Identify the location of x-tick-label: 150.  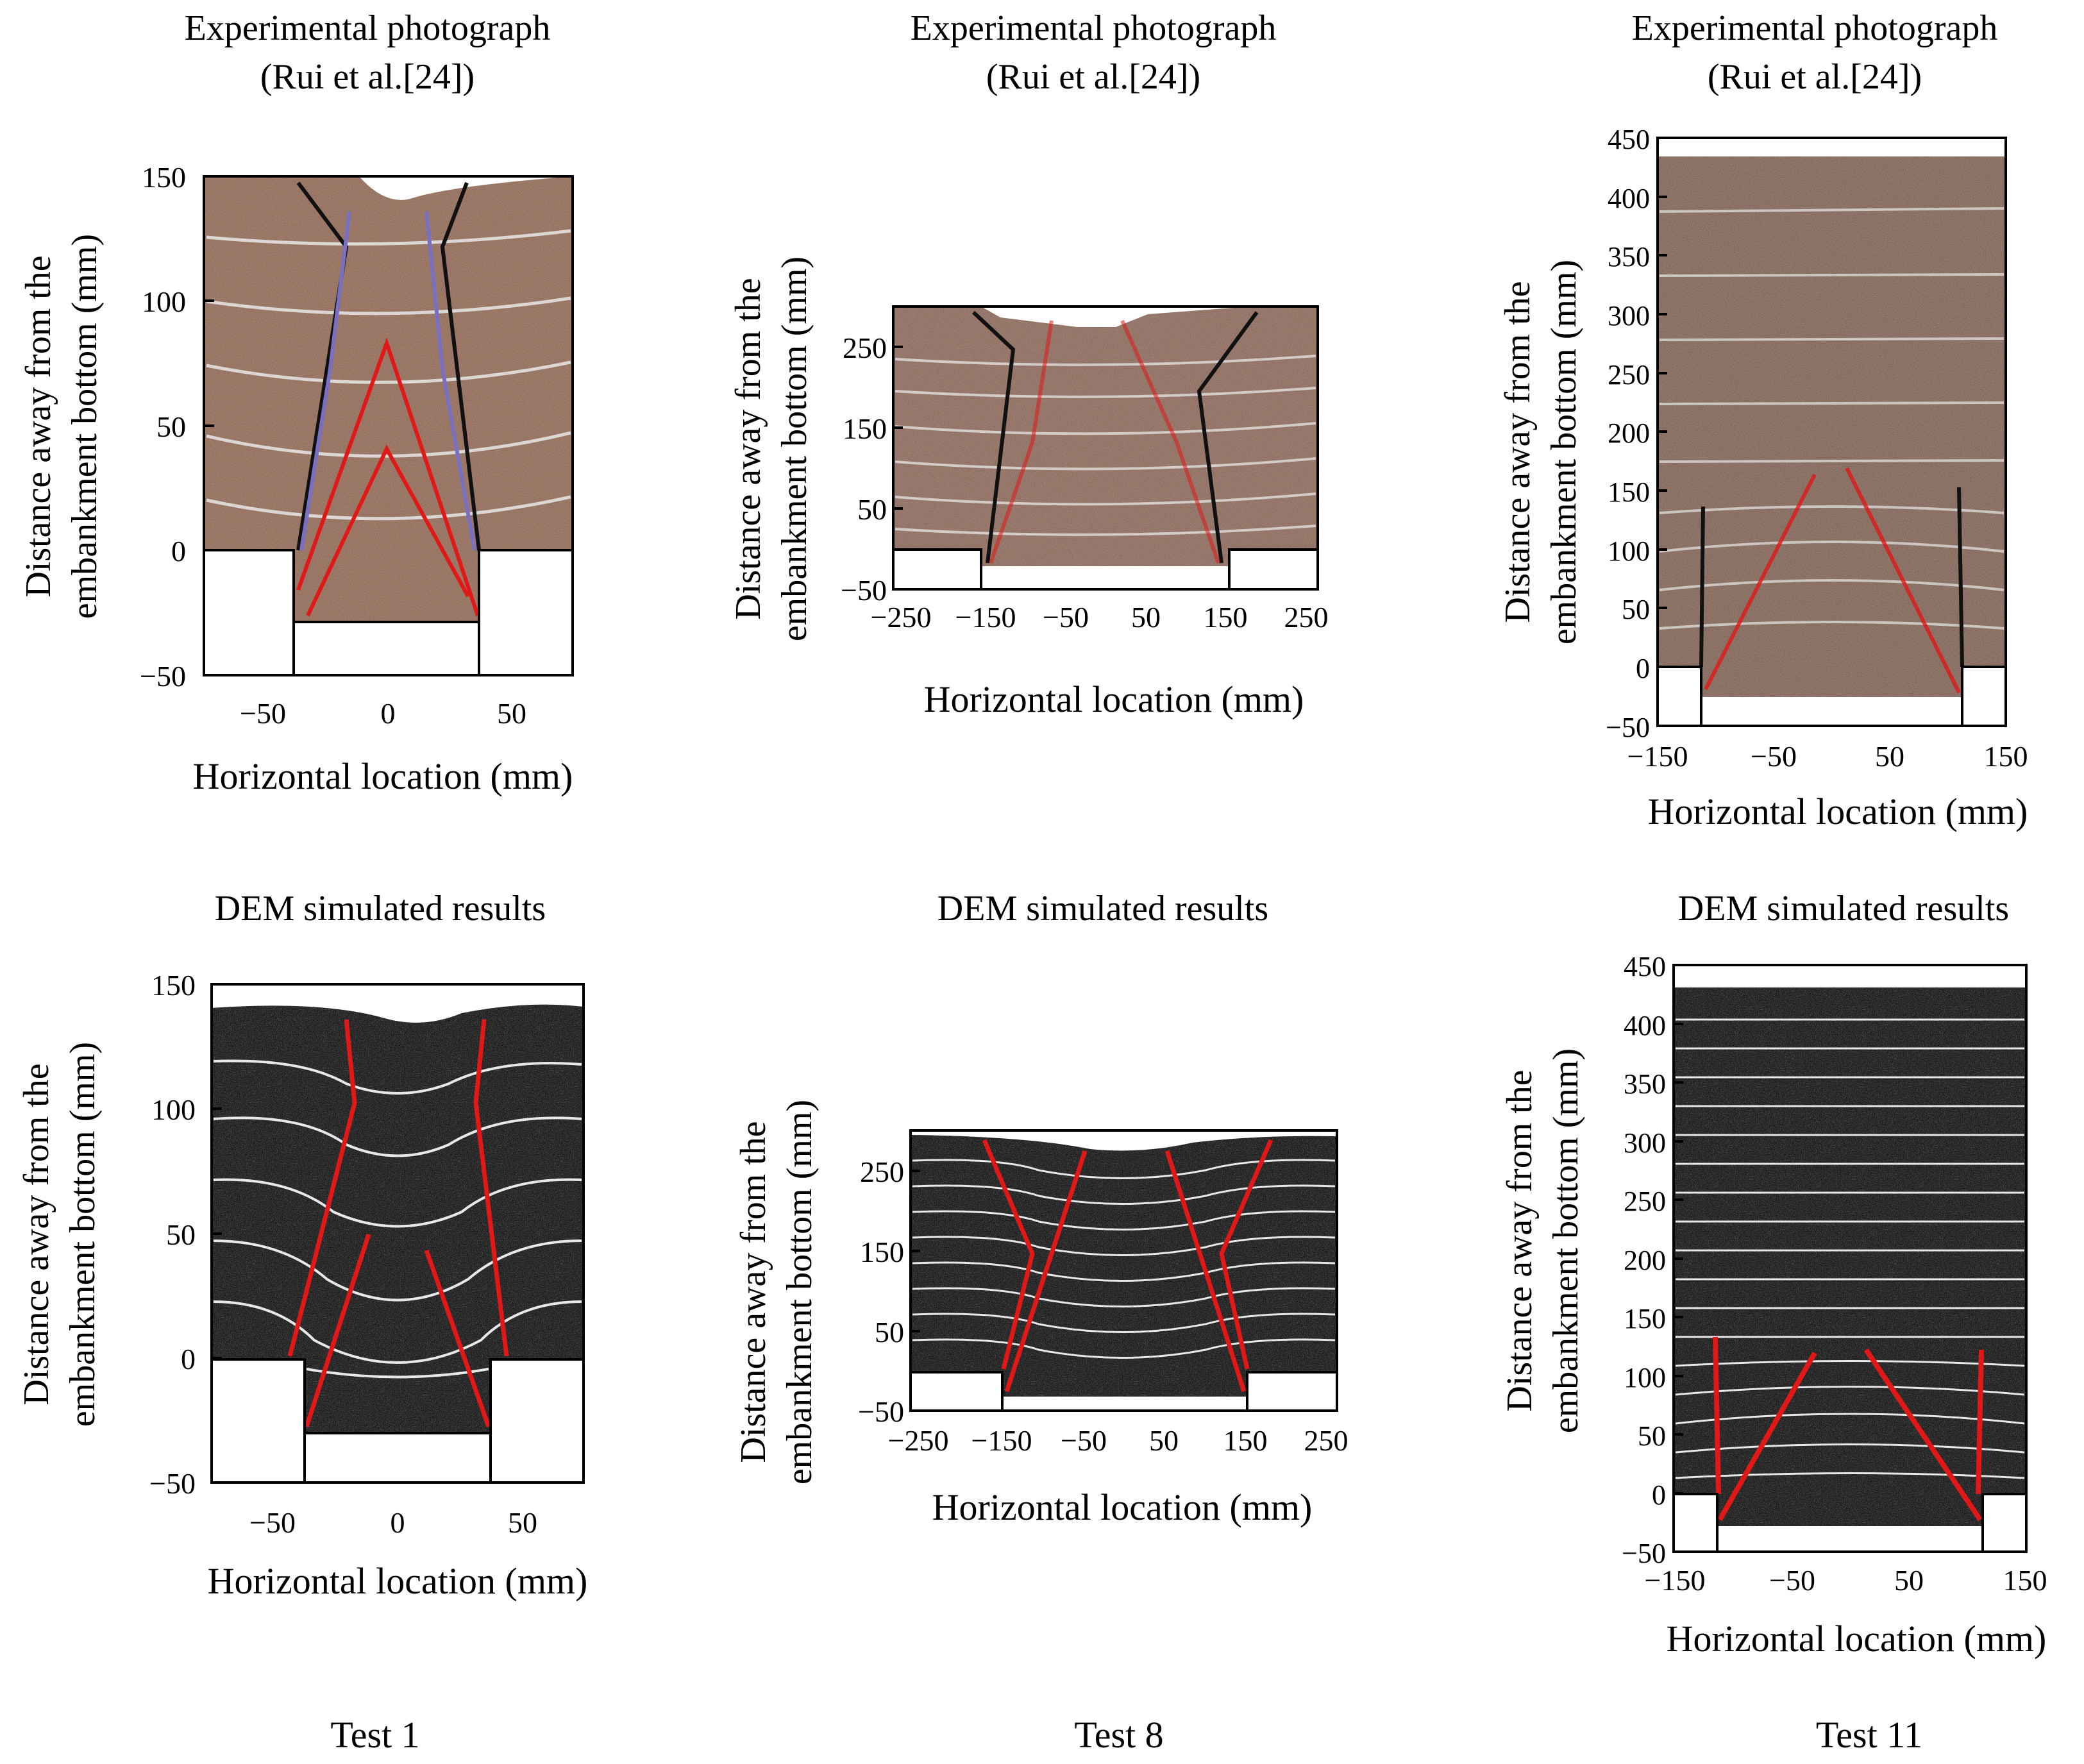
(2025, 1580).